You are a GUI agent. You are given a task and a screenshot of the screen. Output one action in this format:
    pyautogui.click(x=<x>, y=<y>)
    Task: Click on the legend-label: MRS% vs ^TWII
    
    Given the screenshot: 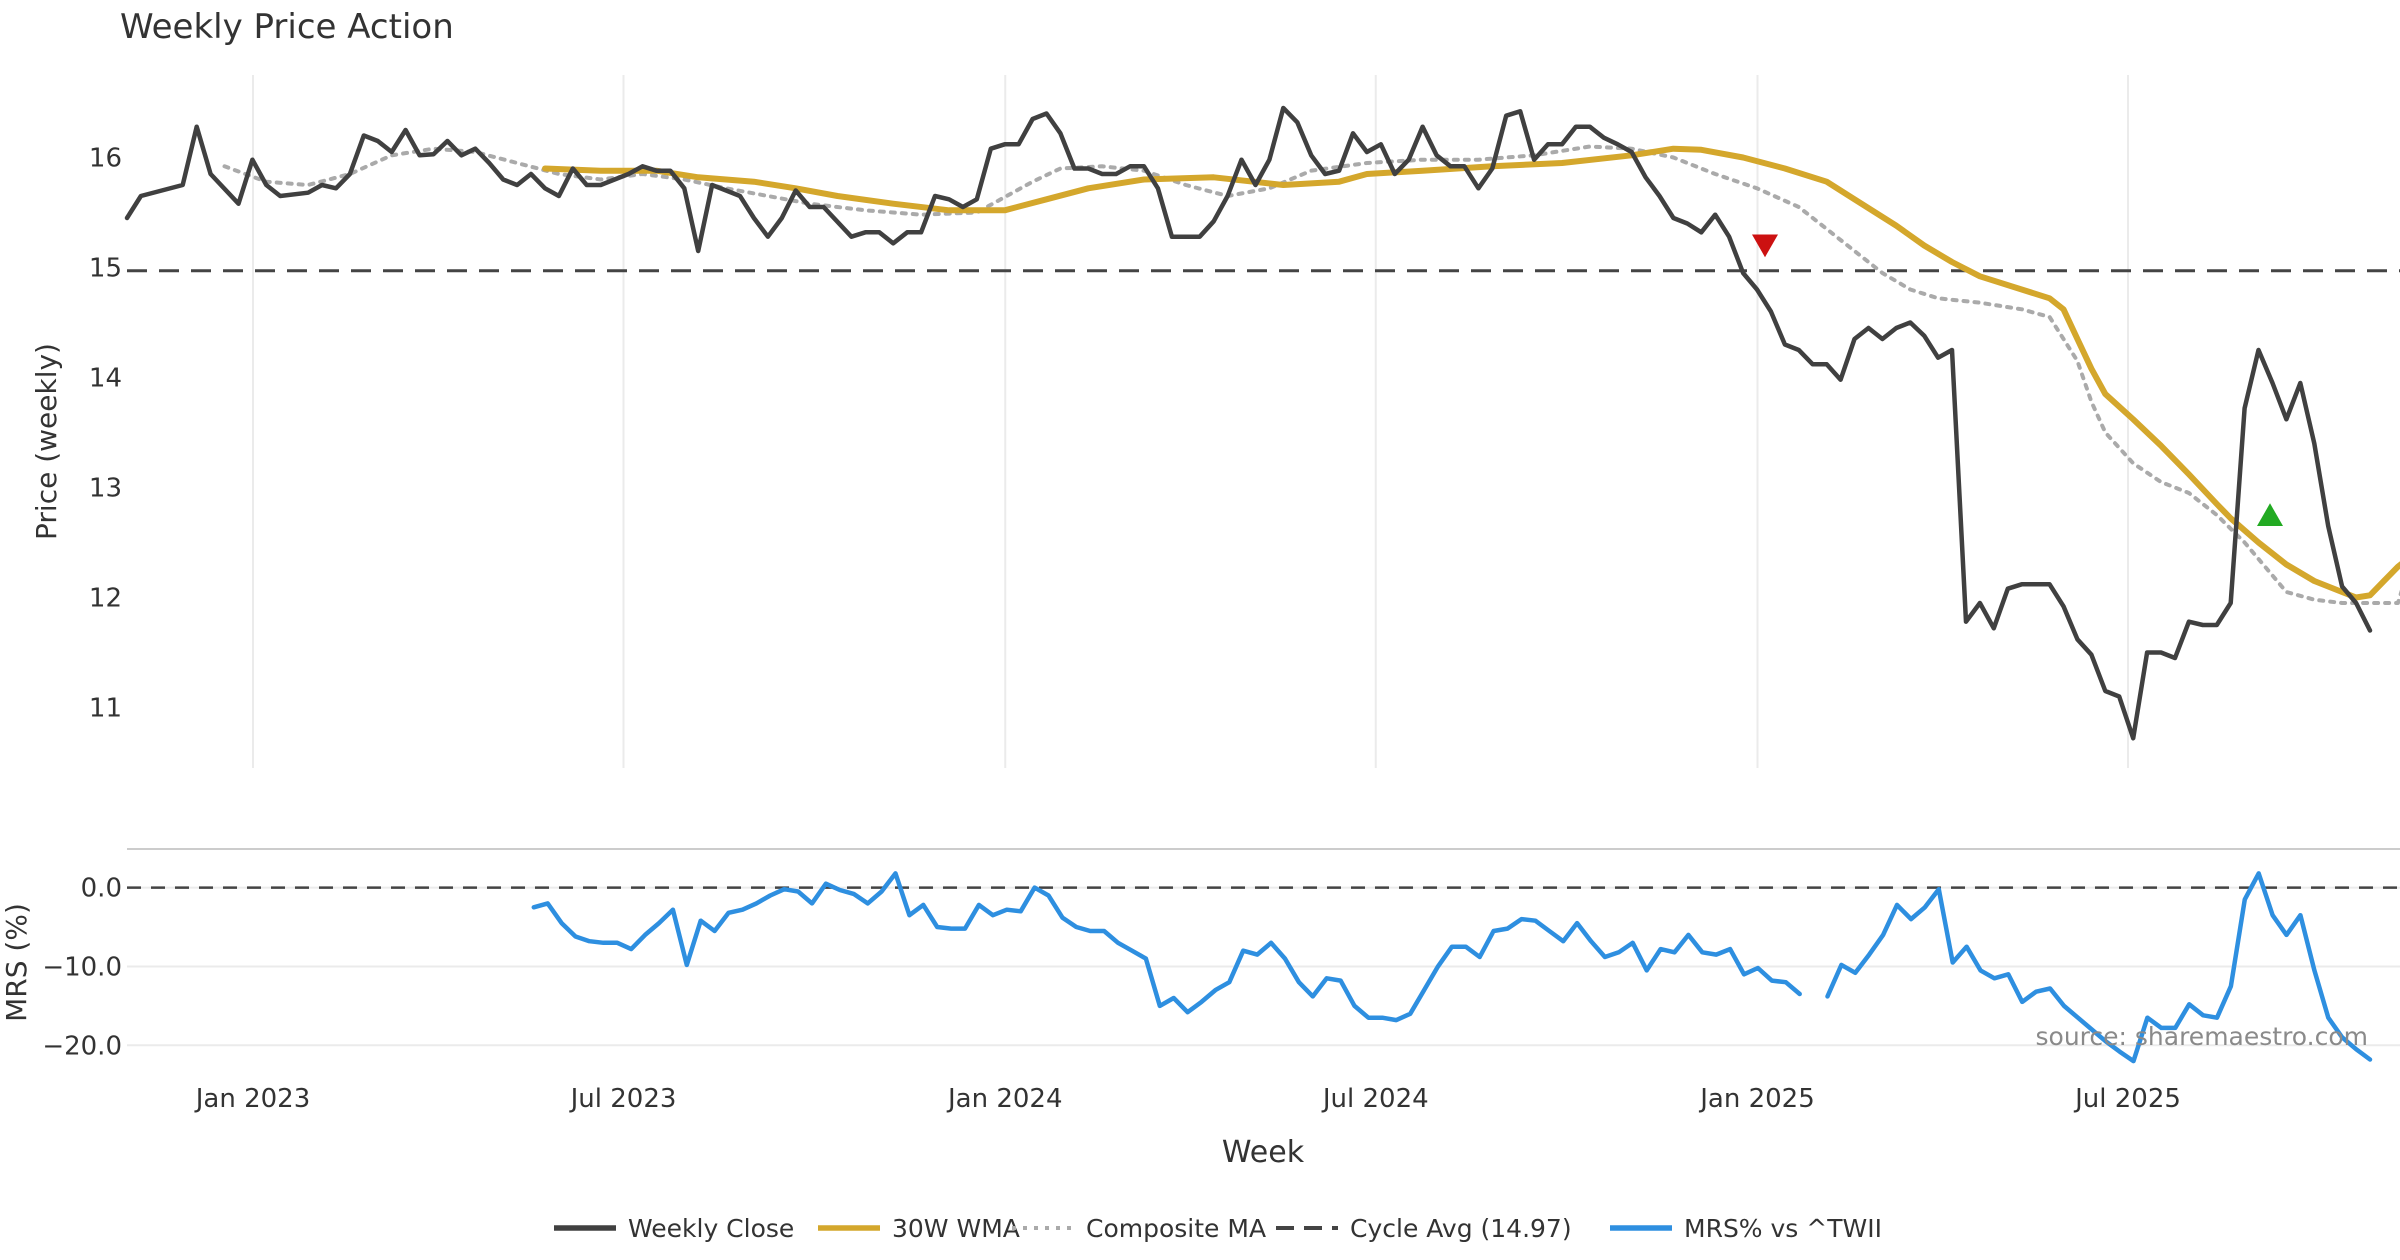 What is the action you would take?
    pyautogui.click(x=1783, y=1228)
    